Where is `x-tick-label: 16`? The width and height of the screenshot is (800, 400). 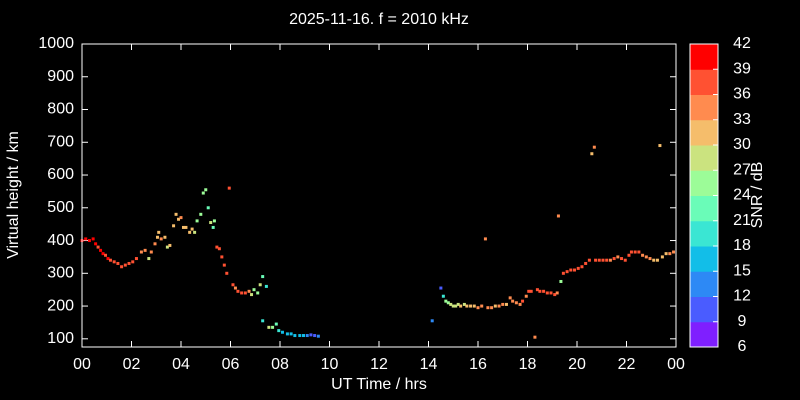
x-tick-label: 16 is located at coordinates (478, 364).